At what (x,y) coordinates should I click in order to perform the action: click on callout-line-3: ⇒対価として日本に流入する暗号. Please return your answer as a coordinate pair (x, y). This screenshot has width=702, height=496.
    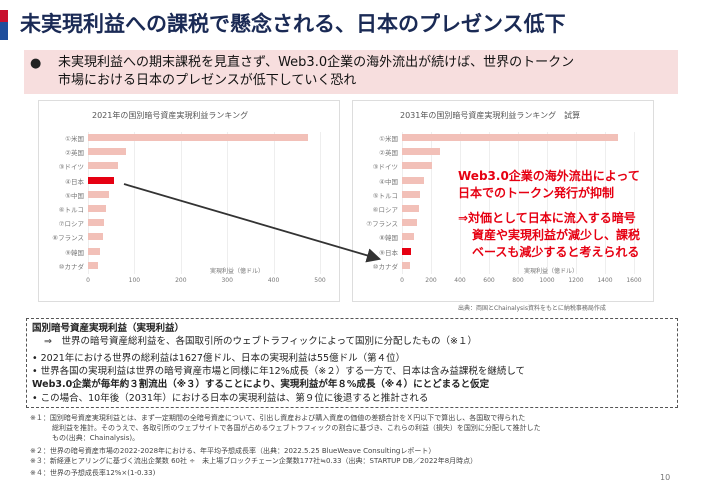
    Looking at the image, I should click on (547, 218).